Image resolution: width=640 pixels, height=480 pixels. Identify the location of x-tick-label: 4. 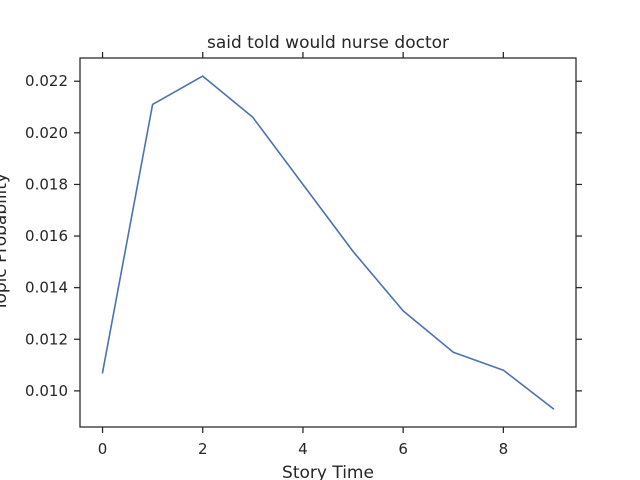
(303, 449).